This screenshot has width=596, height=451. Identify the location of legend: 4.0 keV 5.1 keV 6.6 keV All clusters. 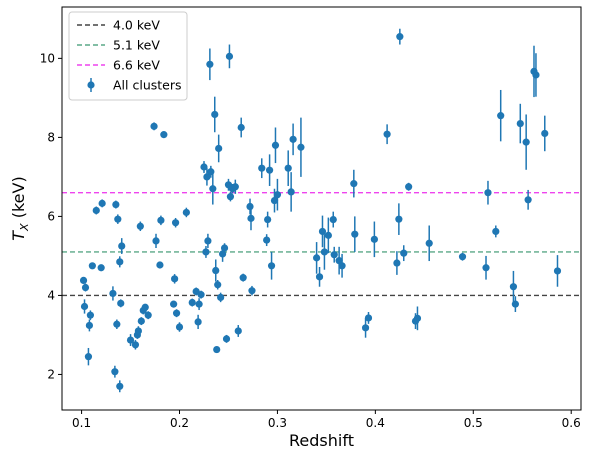
(128, 56).